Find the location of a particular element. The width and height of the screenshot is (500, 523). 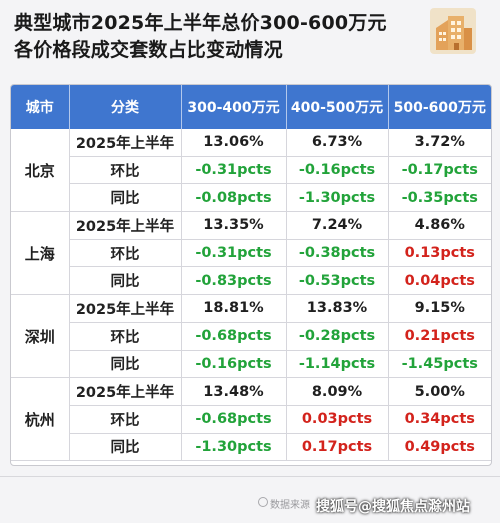

table-row: 环比 -0.31pcts -0.16pcts -0.17pcts is located at coordinates (251, 170).